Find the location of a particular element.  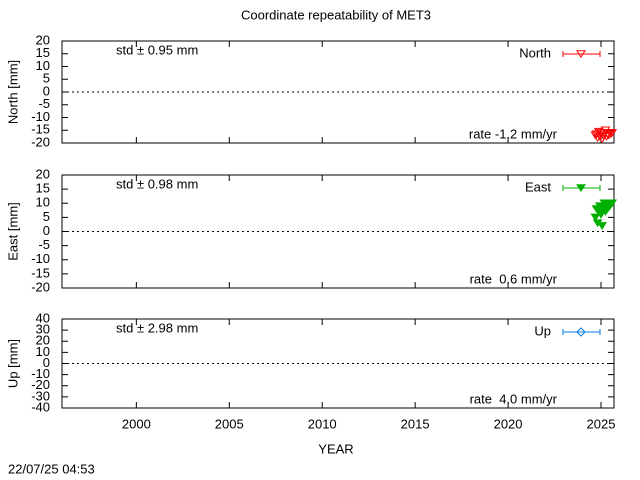

std-annotation: std ± 0.95 mm is located at coordinates (157, 49).